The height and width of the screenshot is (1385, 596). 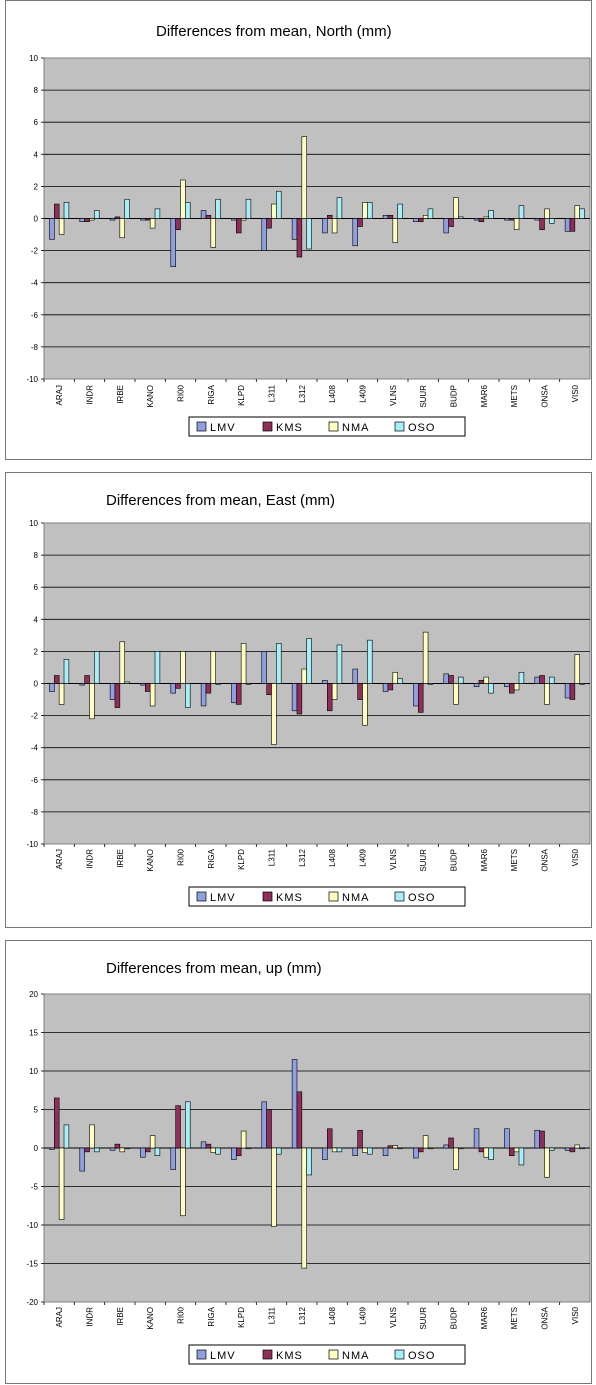 What do you see at coordinates (393, 1317) in the screenshot?
I see `up-category-label: VLNS` at bounding box center [393, 1317].